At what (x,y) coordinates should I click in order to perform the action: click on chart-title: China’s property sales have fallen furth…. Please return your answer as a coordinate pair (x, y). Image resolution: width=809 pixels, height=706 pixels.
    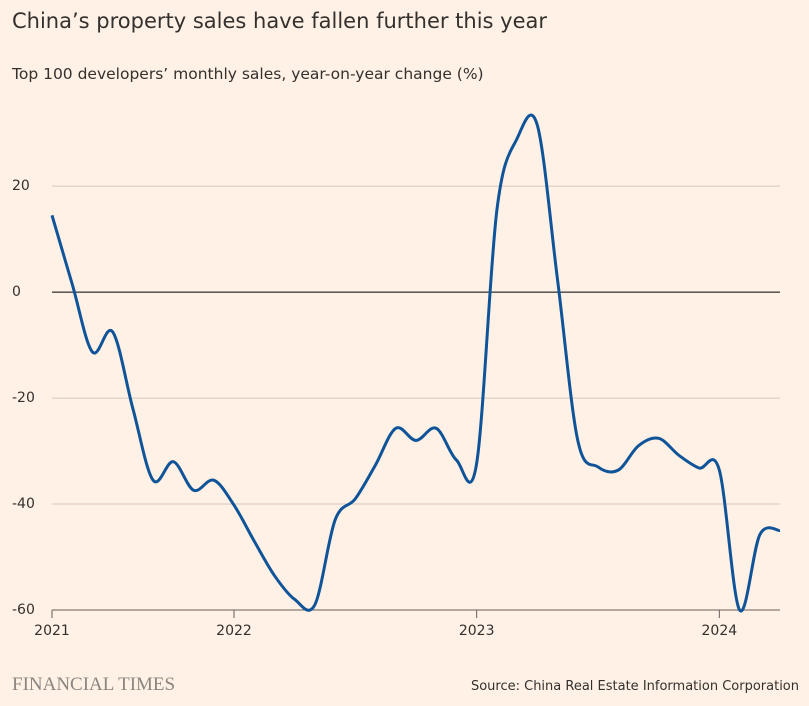
    Looking at the image, I should click on (279, 21).